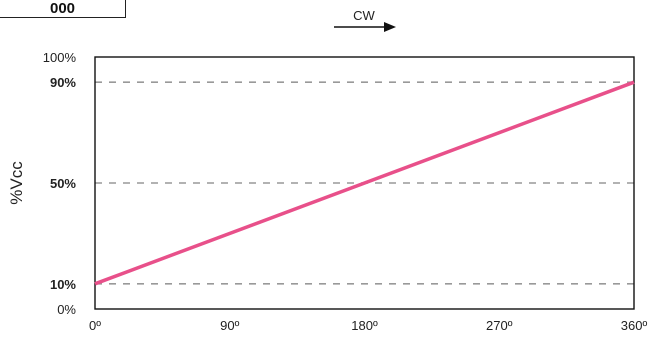 The height and width of the screenshot is (338, 656). I want to click on code-badge: 000, so click(63, 9).